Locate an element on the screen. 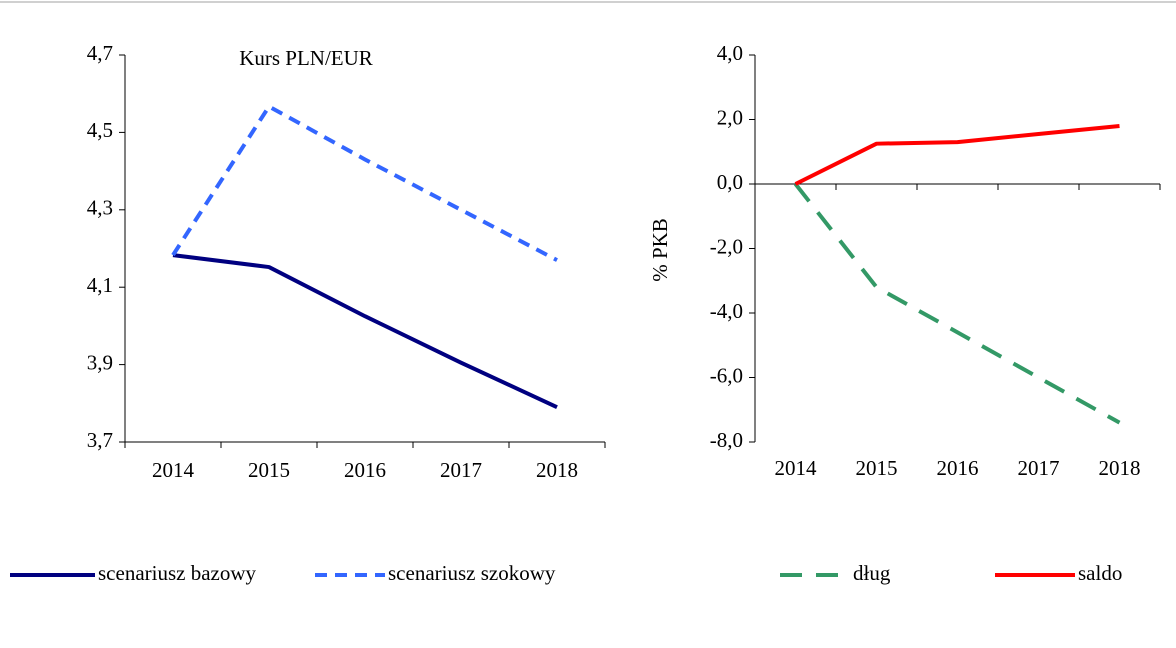 The image size is (1176, 648). y-tick-label: 4,3 is located at coordinates (100, 208).